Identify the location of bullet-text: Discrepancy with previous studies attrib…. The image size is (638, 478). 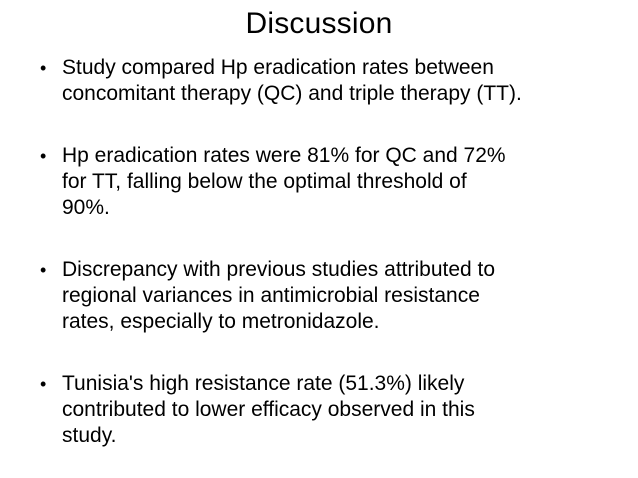
(279, 295).